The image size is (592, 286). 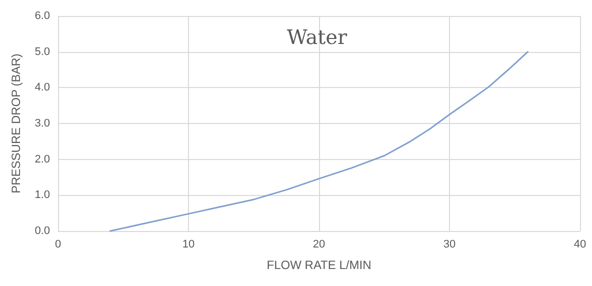 I want to click on y-tick-label: 5.0, so click(x=42, y=52).